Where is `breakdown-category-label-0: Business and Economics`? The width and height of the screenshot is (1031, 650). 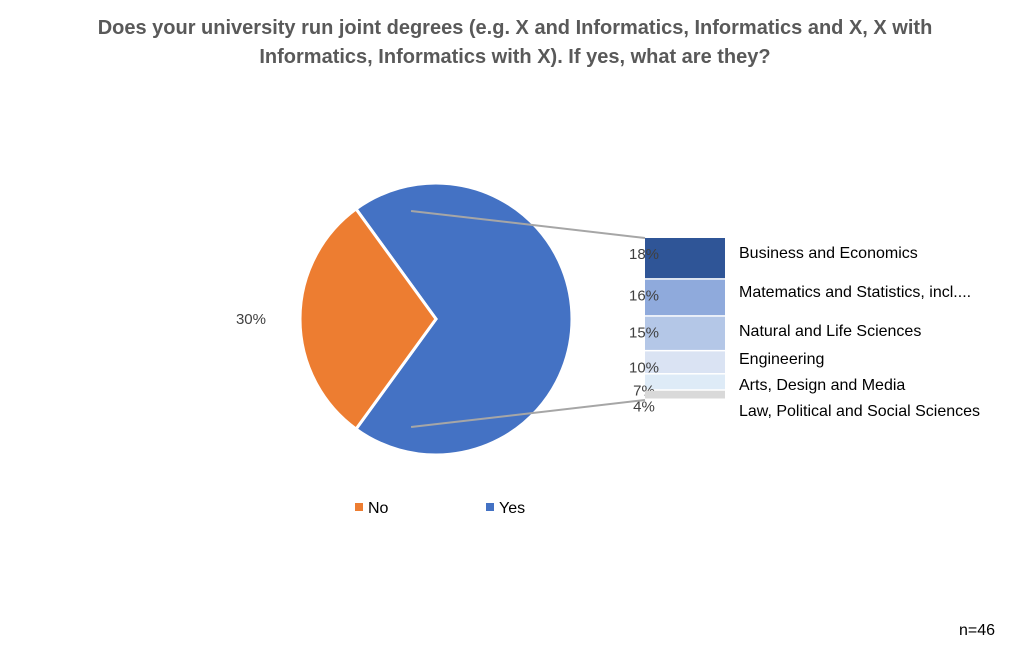
breakdown-category-label-0: Business and Economics is located at coordinates (828, 253).